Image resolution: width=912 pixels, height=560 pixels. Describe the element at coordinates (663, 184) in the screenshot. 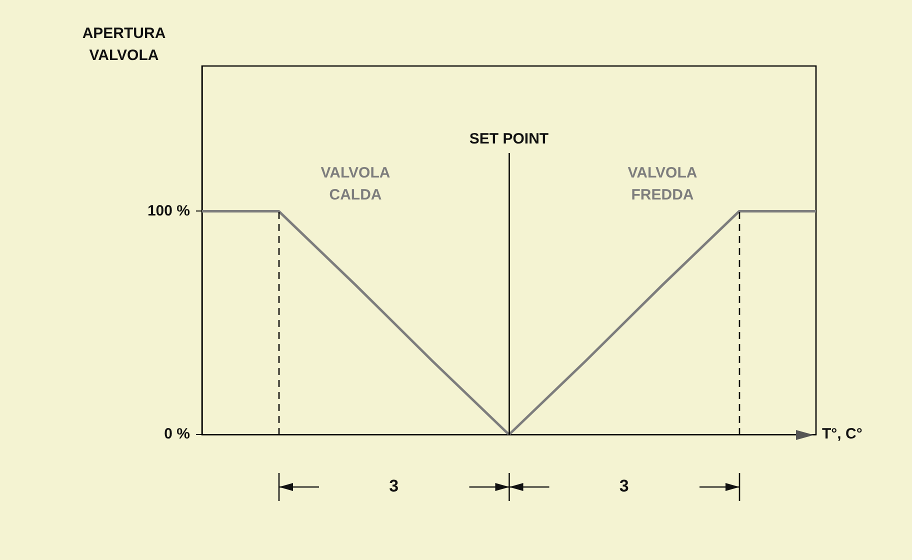

I see `text: VALVOLA FREDDA` at that location.